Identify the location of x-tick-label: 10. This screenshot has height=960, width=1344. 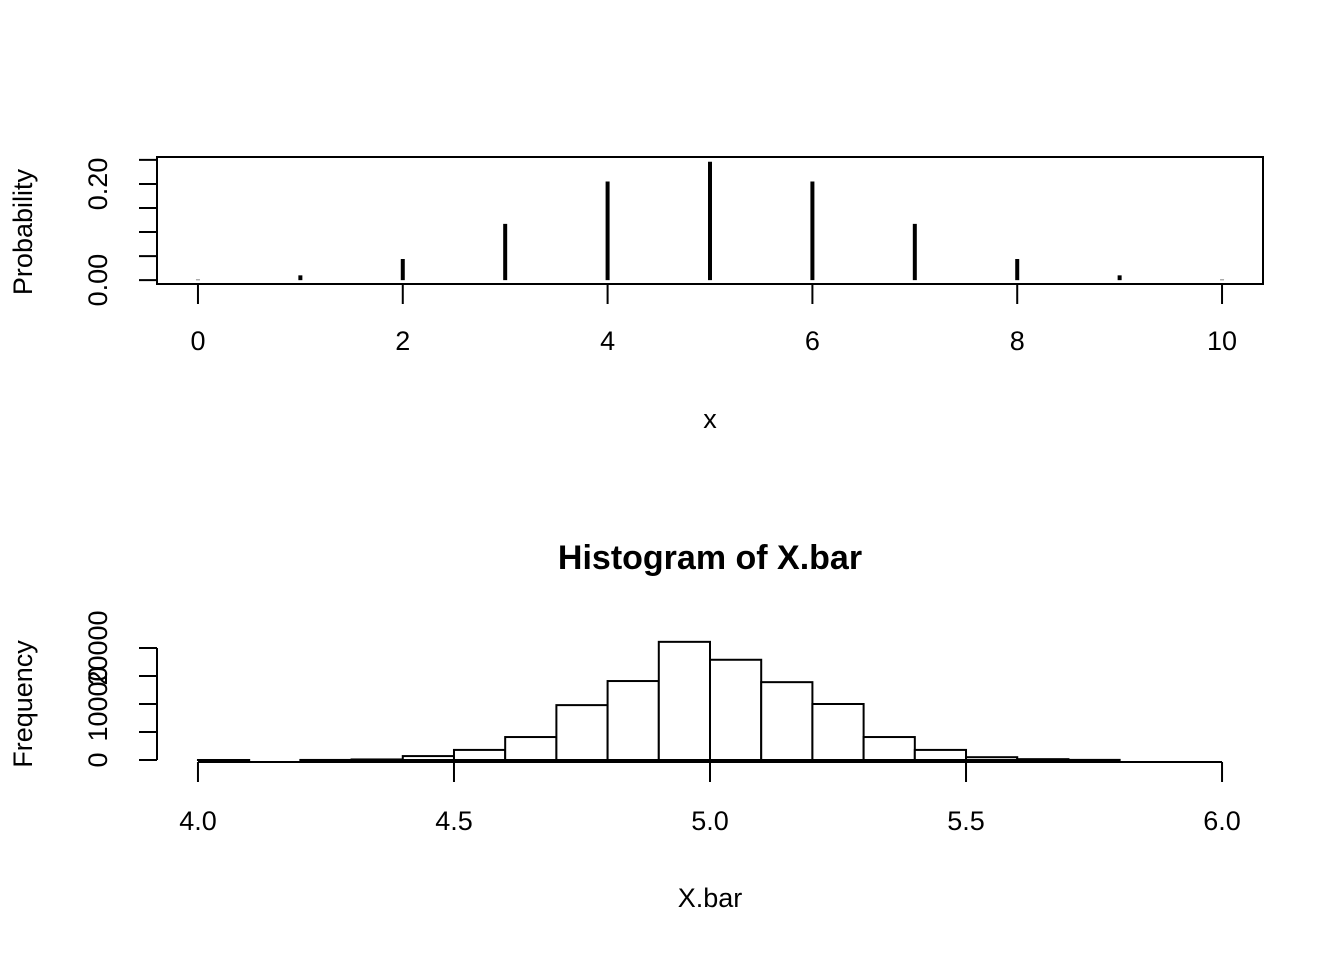
(1222, 341).